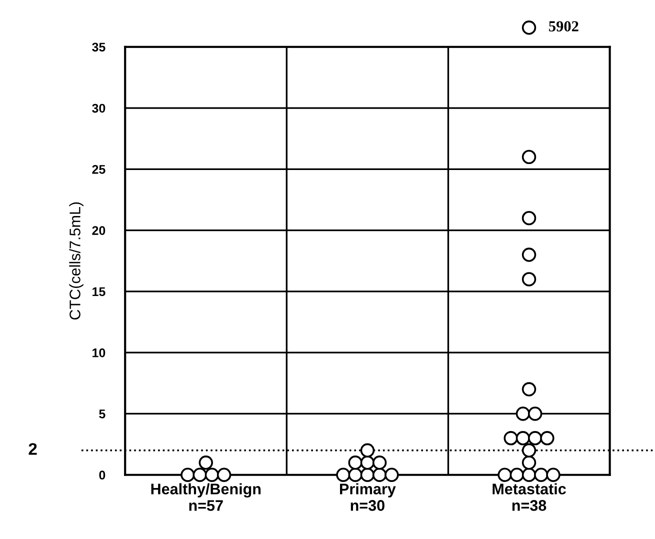  Describe the element at coordinates (99, 291) in the screenshot. I see `y-tick-label: 15` at that location.